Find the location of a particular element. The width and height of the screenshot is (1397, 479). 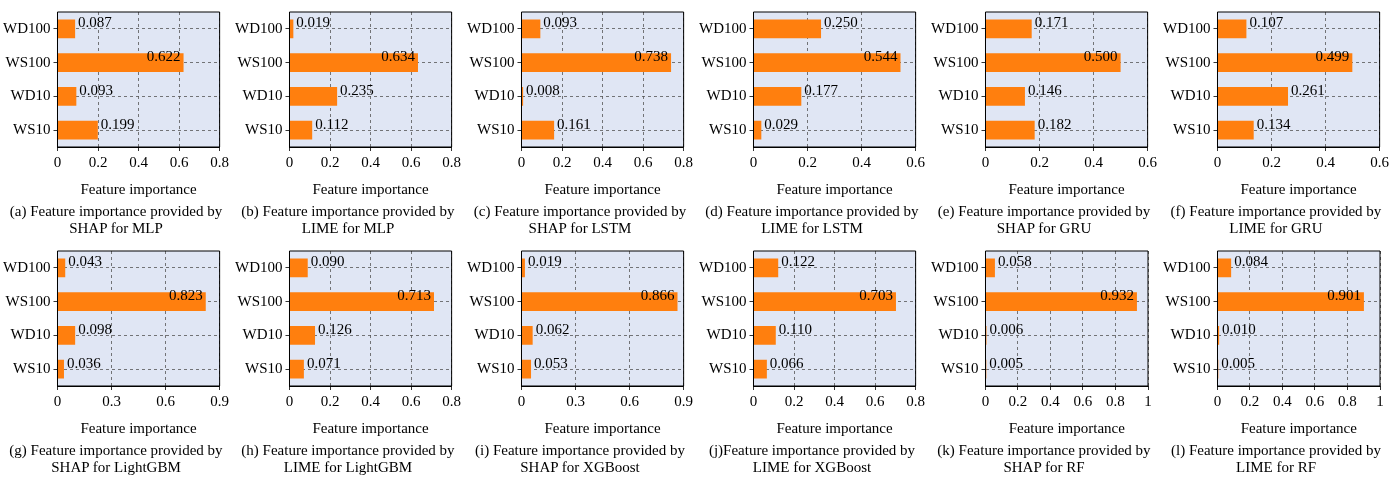

data-label: 0.019 is located at coordinates (313, 22).